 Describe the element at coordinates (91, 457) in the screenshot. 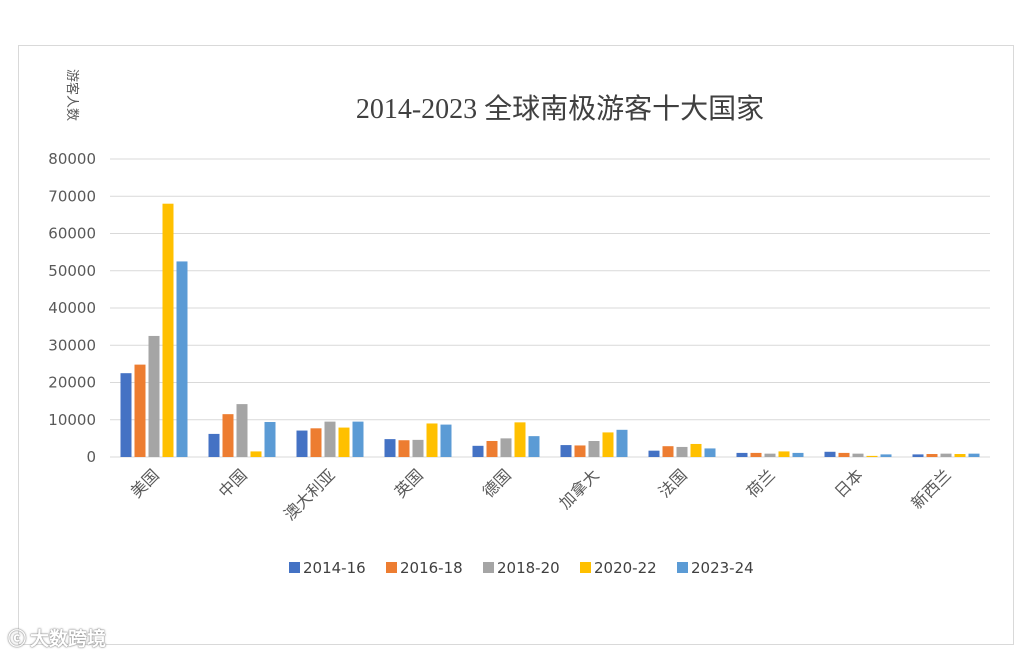

I see `y-tick-label: 0` at that location.